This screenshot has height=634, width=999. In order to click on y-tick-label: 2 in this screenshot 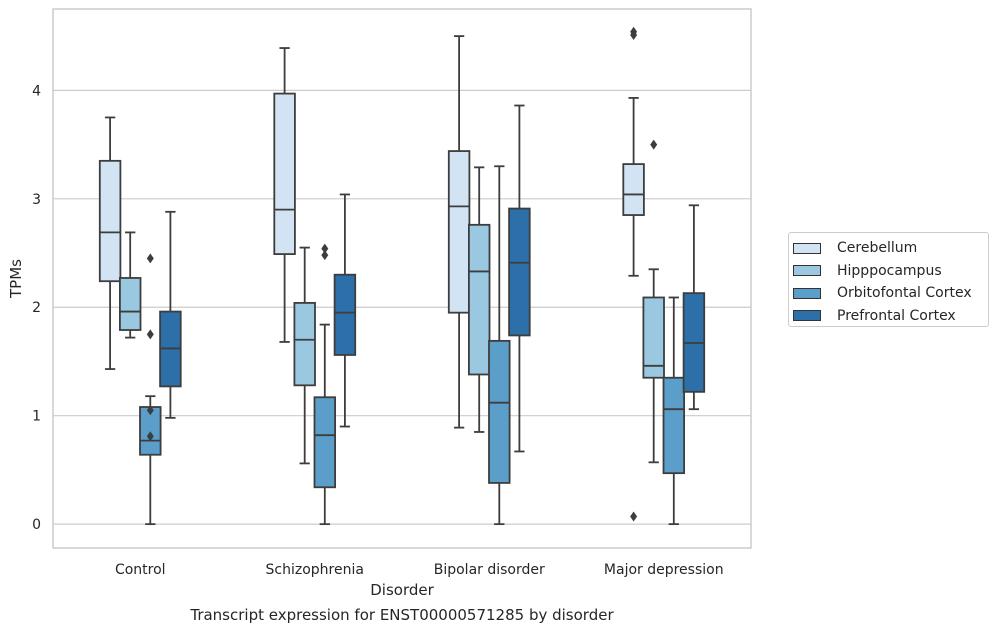, I will do `click(36, 308)`.